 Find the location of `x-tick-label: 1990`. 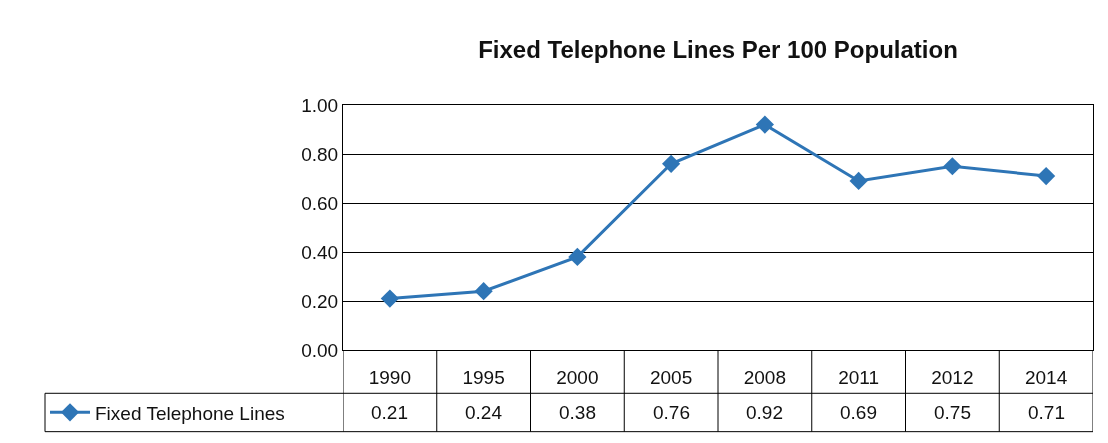

x-tick-label: 1990 is located at coordinates (390, 377).